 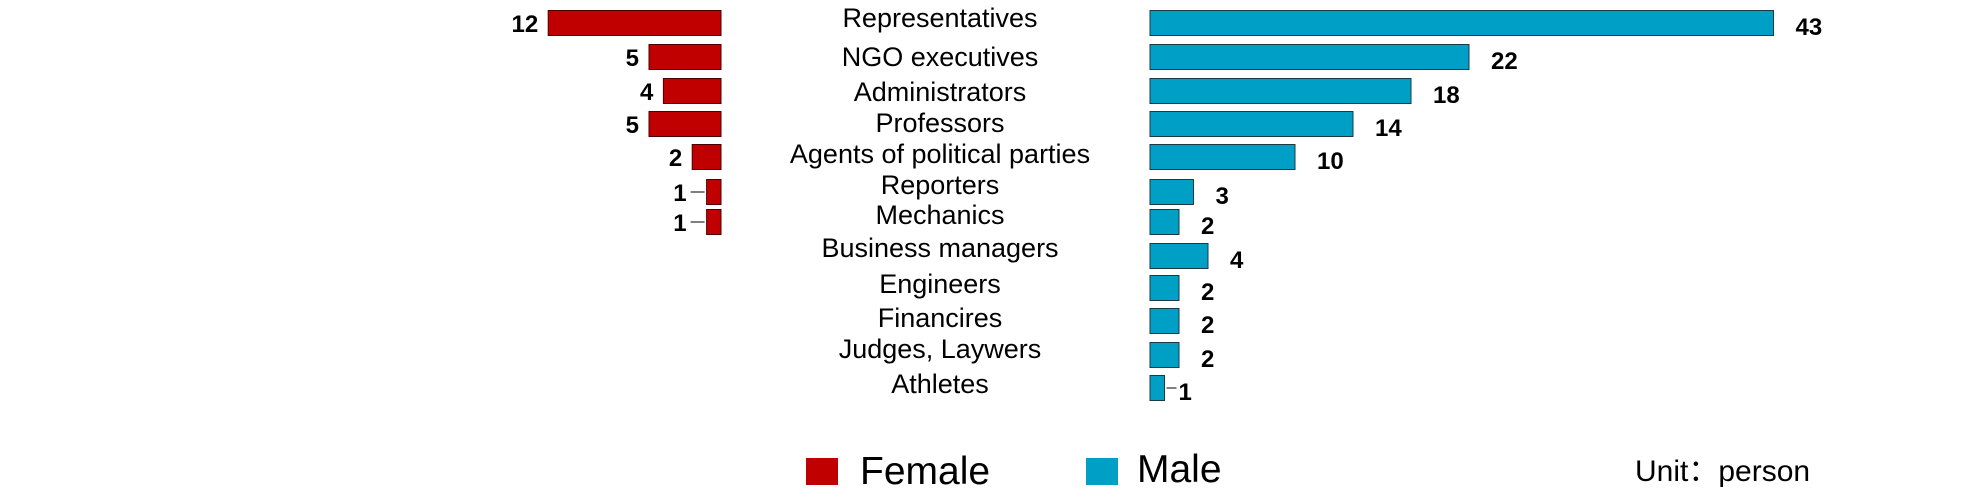 I want to click on legend-swatch-female, so click(x=822, y=471).